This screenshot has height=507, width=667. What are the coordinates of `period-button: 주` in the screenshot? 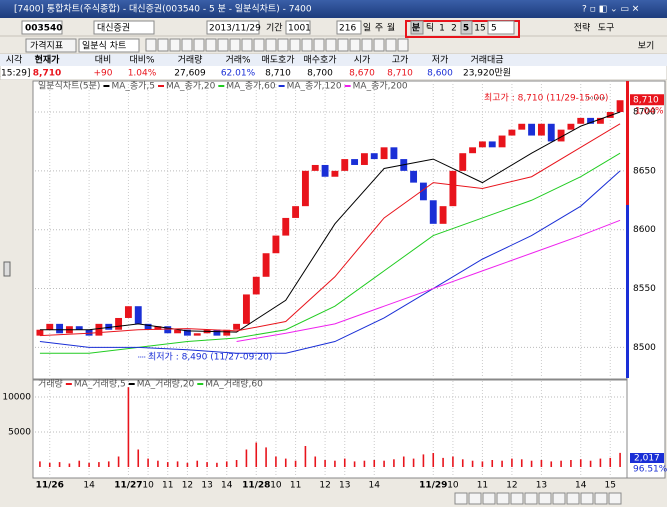 It's located at (379, 28).